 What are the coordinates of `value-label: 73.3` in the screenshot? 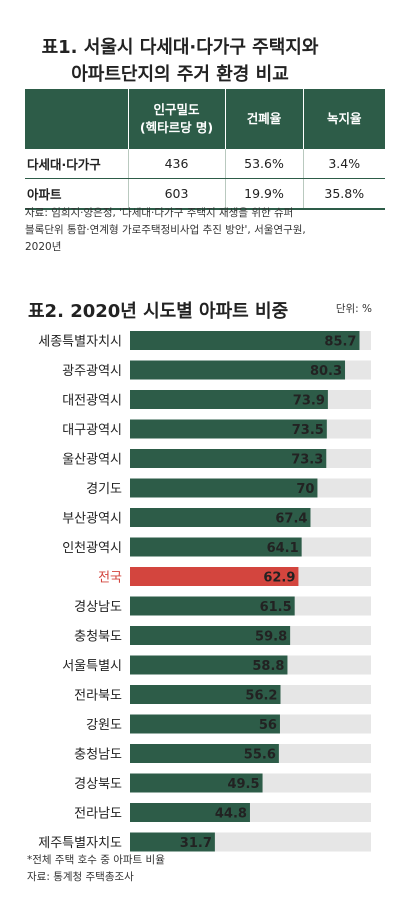 It's located at (307, 460).